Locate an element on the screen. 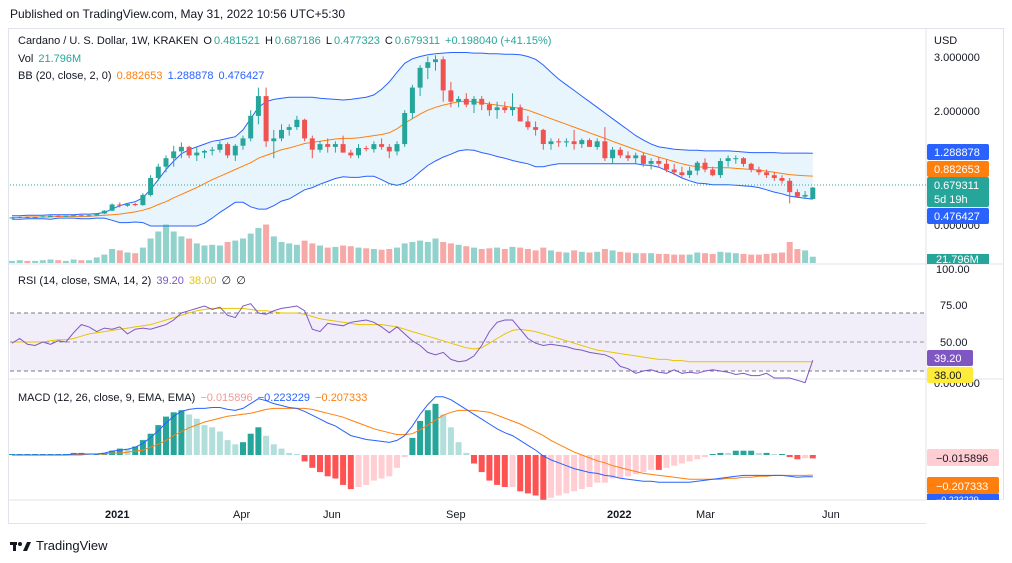 The image size is (1012, 563). volume-legend: Vol 21.796M is located at coordinates (50, 59).